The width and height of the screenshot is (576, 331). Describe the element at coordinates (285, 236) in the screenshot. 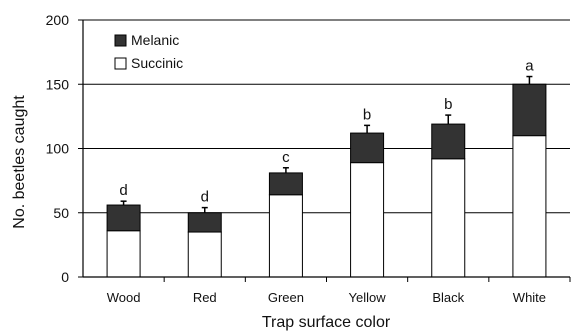

I see `bar-succinic-green` at that location.